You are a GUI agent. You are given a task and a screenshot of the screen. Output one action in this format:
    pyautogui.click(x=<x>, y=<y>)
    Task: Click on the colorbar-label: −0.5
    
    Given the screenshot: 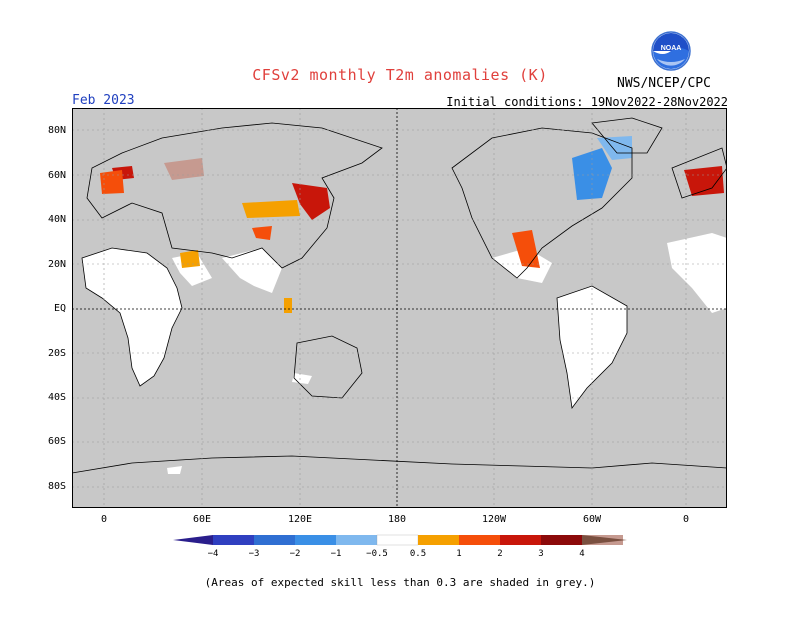 What is the action you would take?
    pyautogui.click(x=377, y=553)
    